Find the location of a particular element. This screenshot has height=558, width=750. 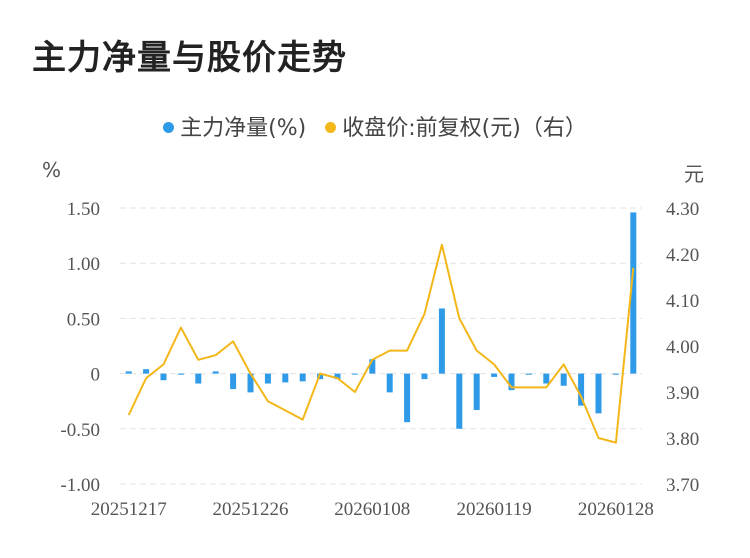

chart-title: 主力净量与股价走势 is located at coordinates (189, 58).